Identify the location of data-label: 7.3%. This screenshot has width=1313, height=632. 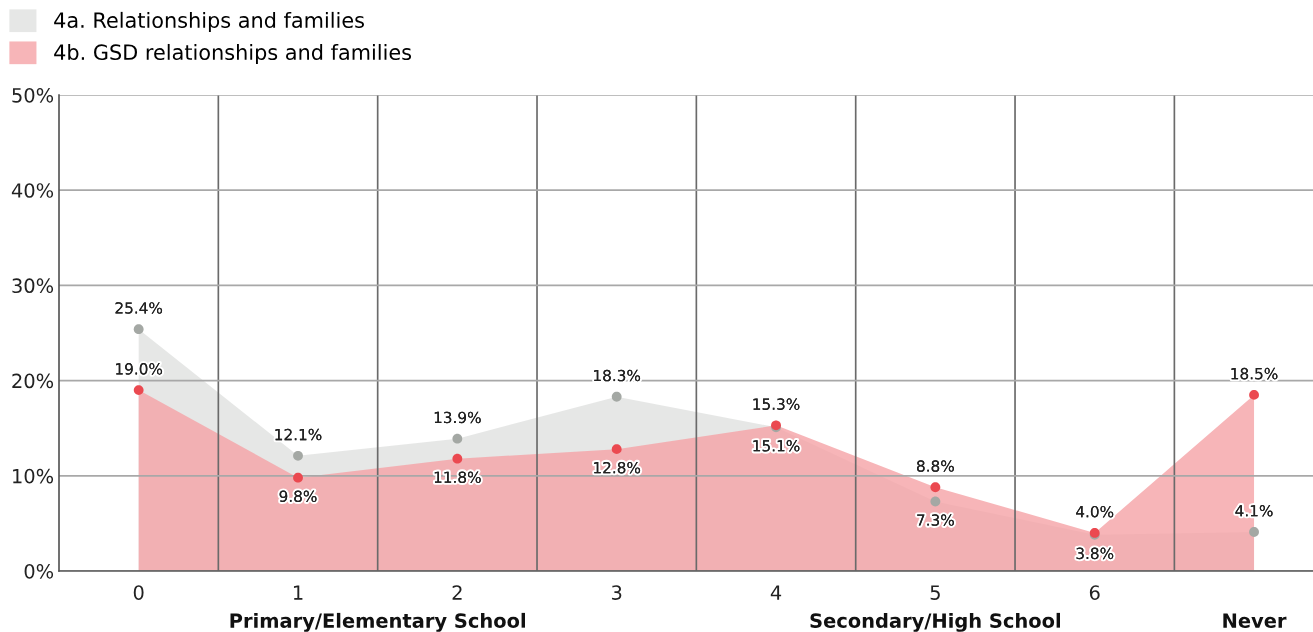
(935, 520).